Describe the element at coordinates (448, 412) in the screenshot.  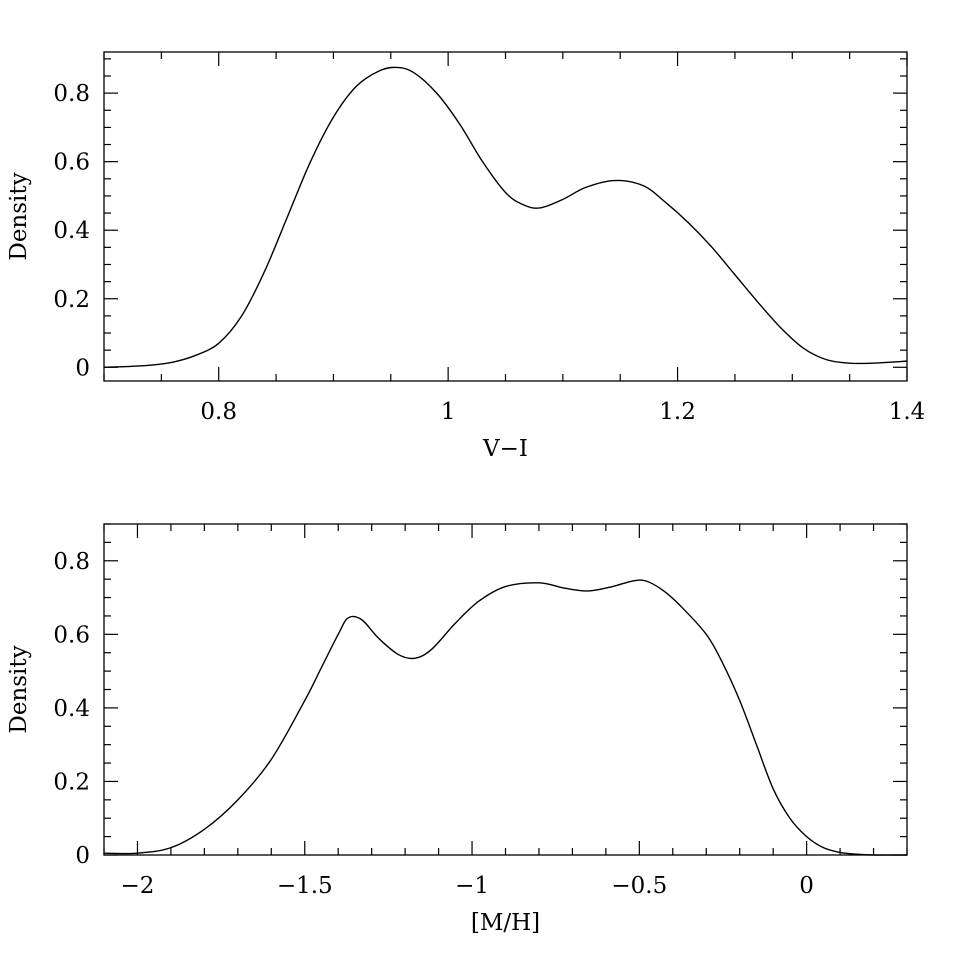
I see `chart-0-x-tick-label: 1` at that location.